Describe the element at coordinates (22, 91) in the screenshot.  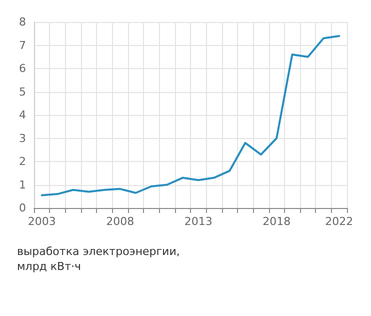
I see `y-tick-label: 5` at that location.